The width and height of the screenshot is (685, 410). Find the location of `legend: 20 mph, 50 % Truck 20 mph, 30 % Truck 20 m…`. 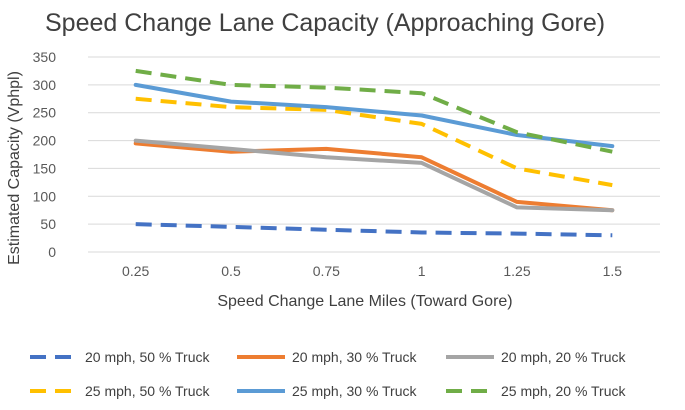

legend: 20 mph, 50 % Truck 20 mph, 30 % Truck 20 m… is located at coordinates (328, 374).